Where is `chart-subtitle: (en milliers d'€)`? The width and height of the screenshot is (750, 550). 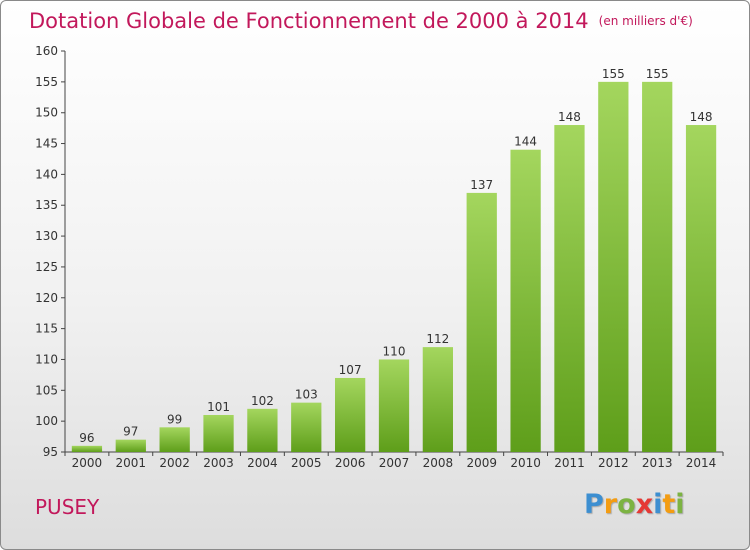 chart-subtitle: (en milliers d'€) is located at coordinates (645, 21).